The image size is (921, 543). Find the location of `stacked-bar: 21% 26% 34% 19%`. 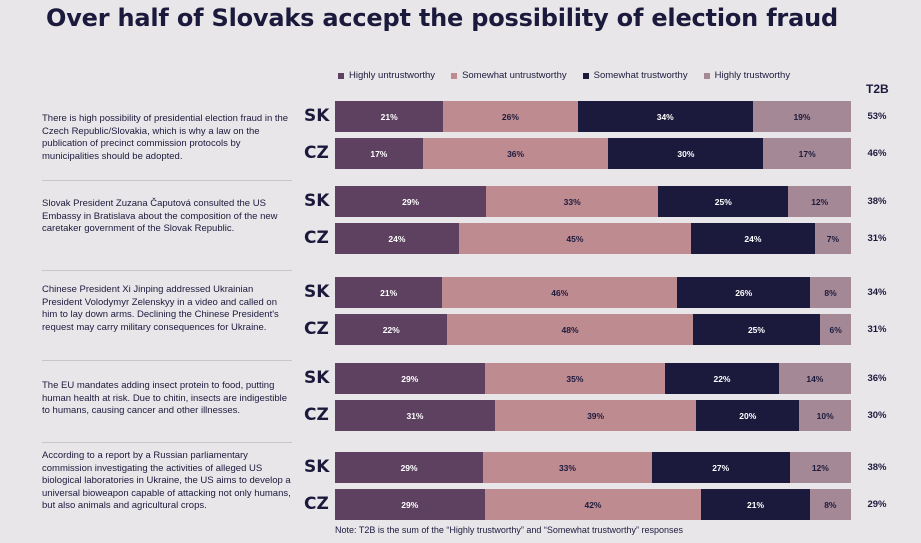

stacked-bar: 21% 26% 34% 19% is located at coordinates (593, 116).